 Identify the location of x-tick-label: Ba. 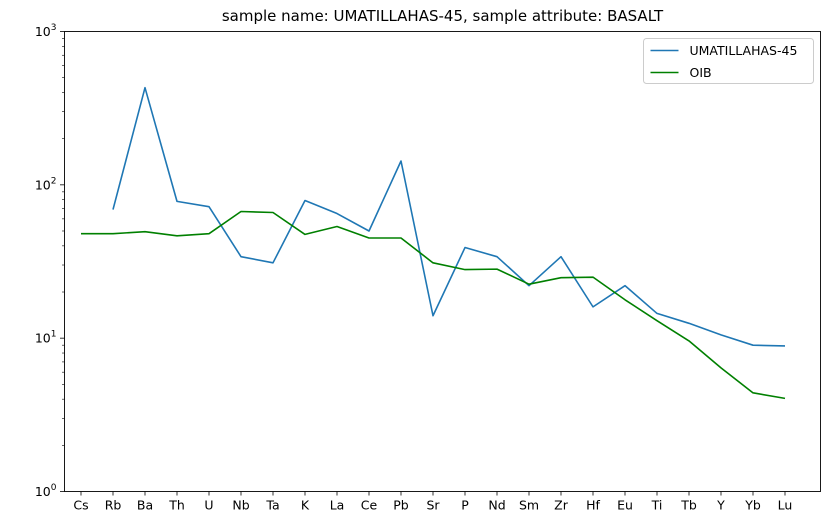
(145, 505).